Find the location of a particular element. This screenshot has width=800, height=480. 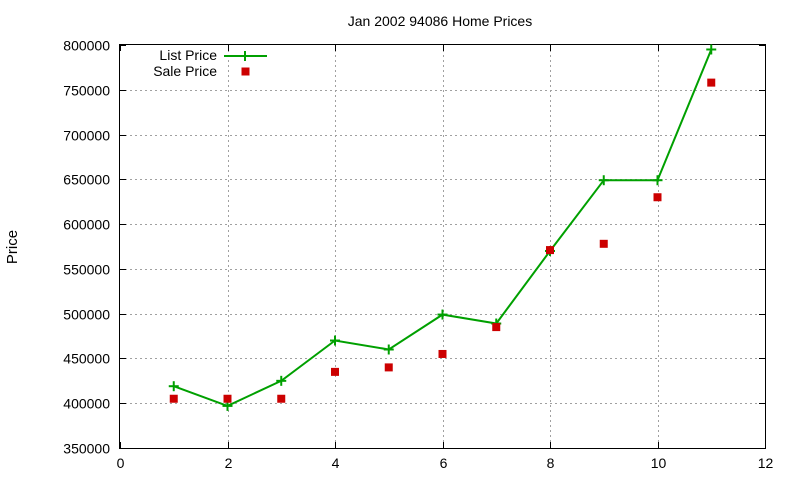

y-tick-label: 350000 is located at coordinates (86, 449).